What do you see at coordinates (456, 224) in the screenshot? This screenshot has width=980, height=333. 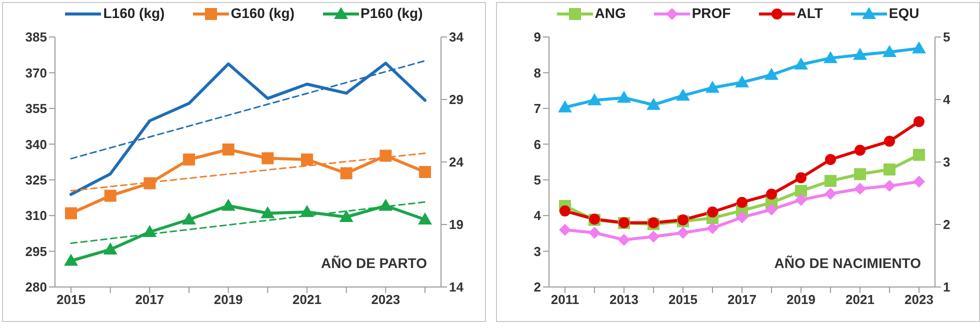 I see `y2-tick-label: 19` at bounding box center [456, 224].